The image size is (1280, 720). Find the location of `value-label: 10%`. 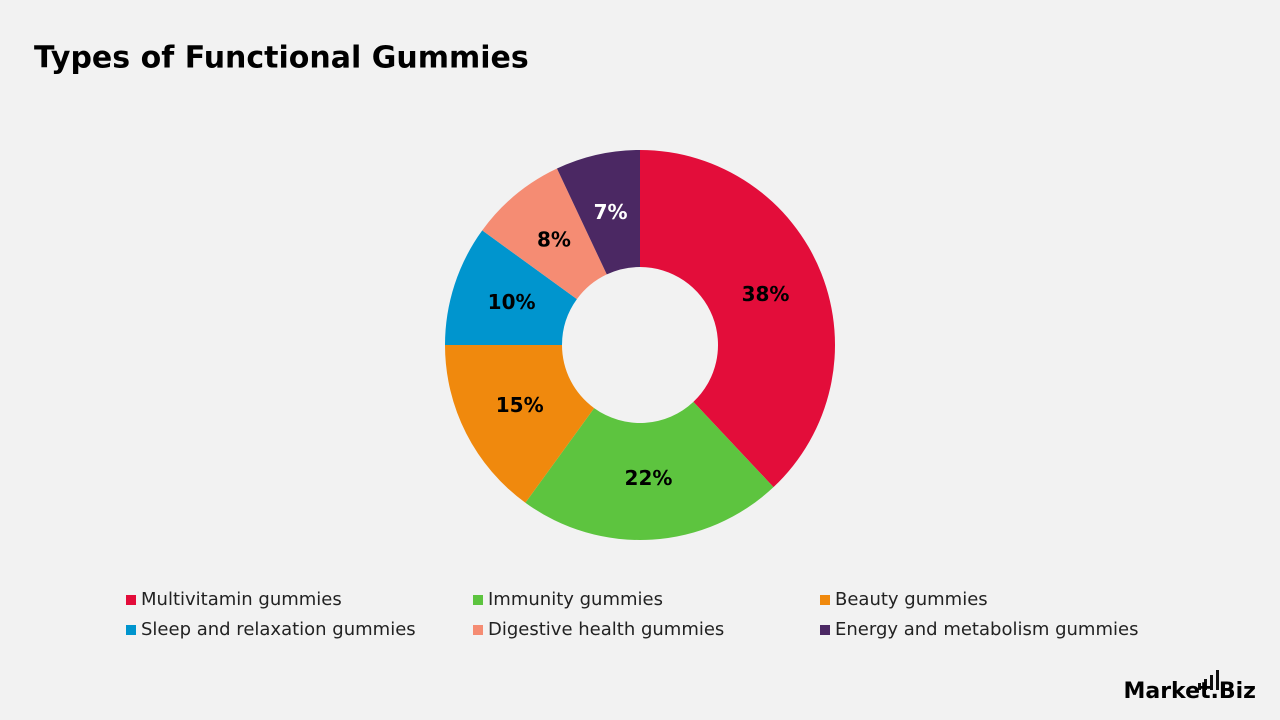

value-label: 10% is located at coordinates (512, 302).